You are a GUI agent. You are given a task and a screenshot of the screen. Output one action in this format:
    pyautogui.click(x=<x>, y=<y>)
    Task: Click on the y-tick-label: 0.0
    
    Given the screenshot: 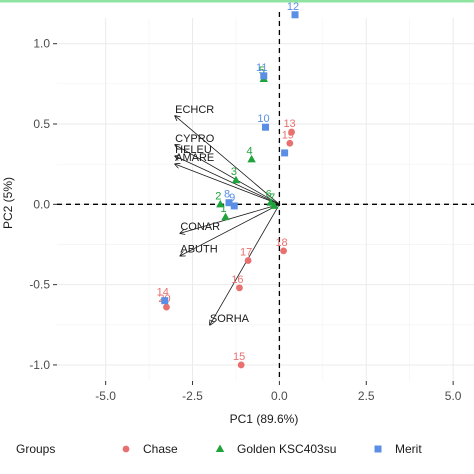 What is the action you would take?
    pyautogui.click(x=41, y=204)
    